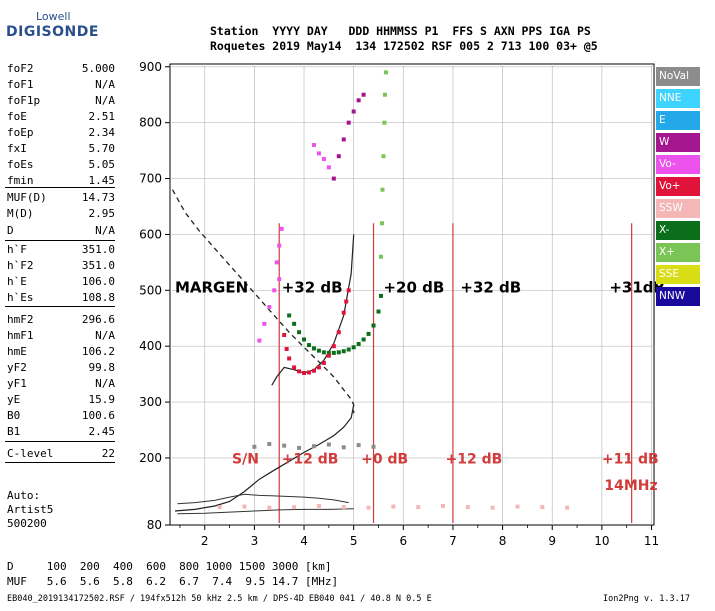  I want to click on y-tick-label: 80, so click(154, 525).